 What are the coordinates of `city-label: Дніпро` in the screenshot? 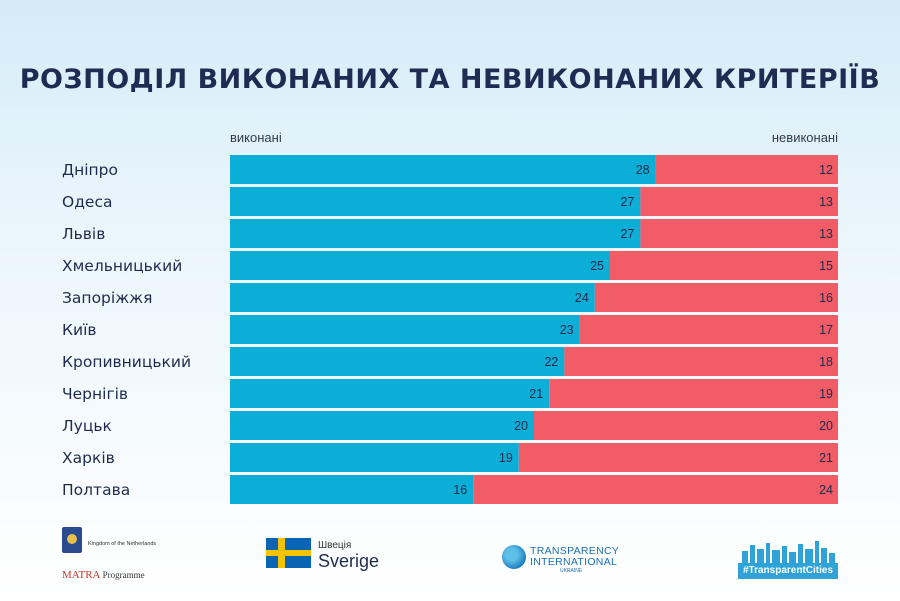 It's located at (90, 170).